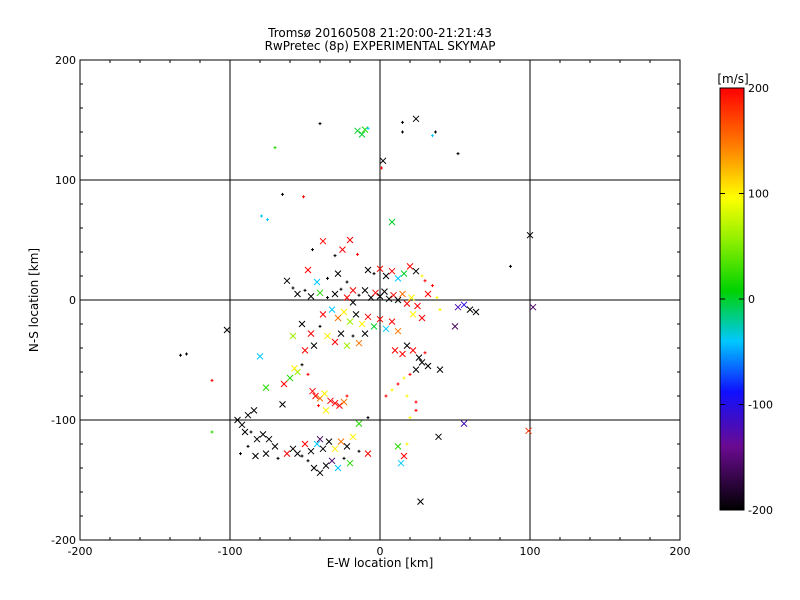 This screenshot has width=800, height=600. What do you see at coordinates (34, 300) in the screenshot?
I see `y-axis-label: N-S location [km]` at bounding box center [34, 300].